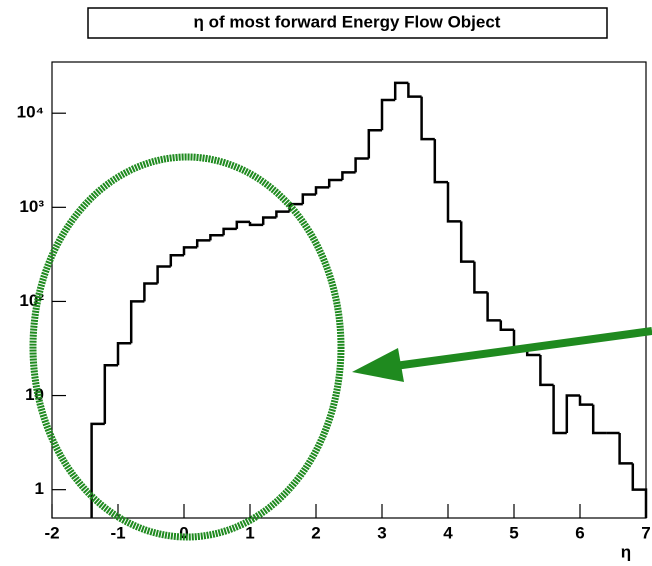  Describe the element at coordinates (183, 532) in the screenshot. I see `x-tick-label: 0` at that location.